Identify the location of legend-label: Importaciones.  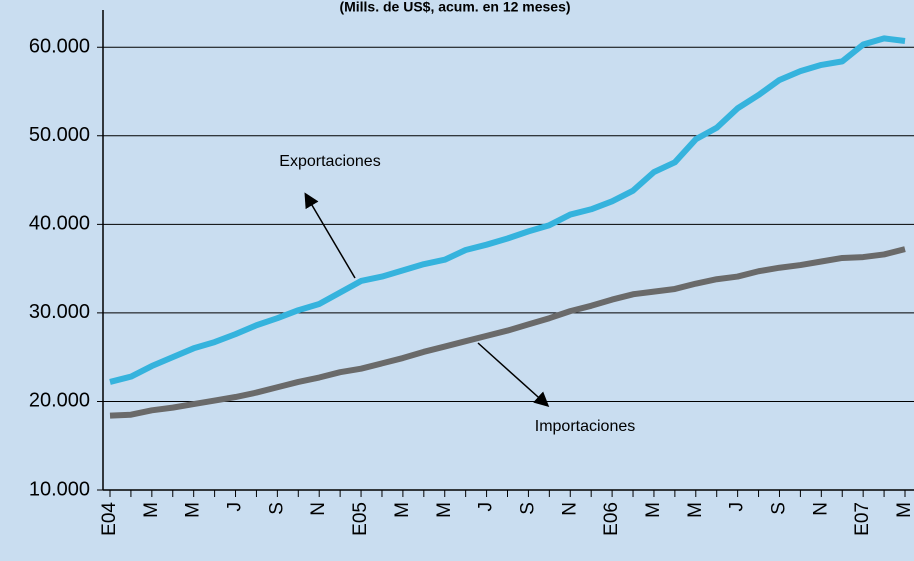
(585, 426).